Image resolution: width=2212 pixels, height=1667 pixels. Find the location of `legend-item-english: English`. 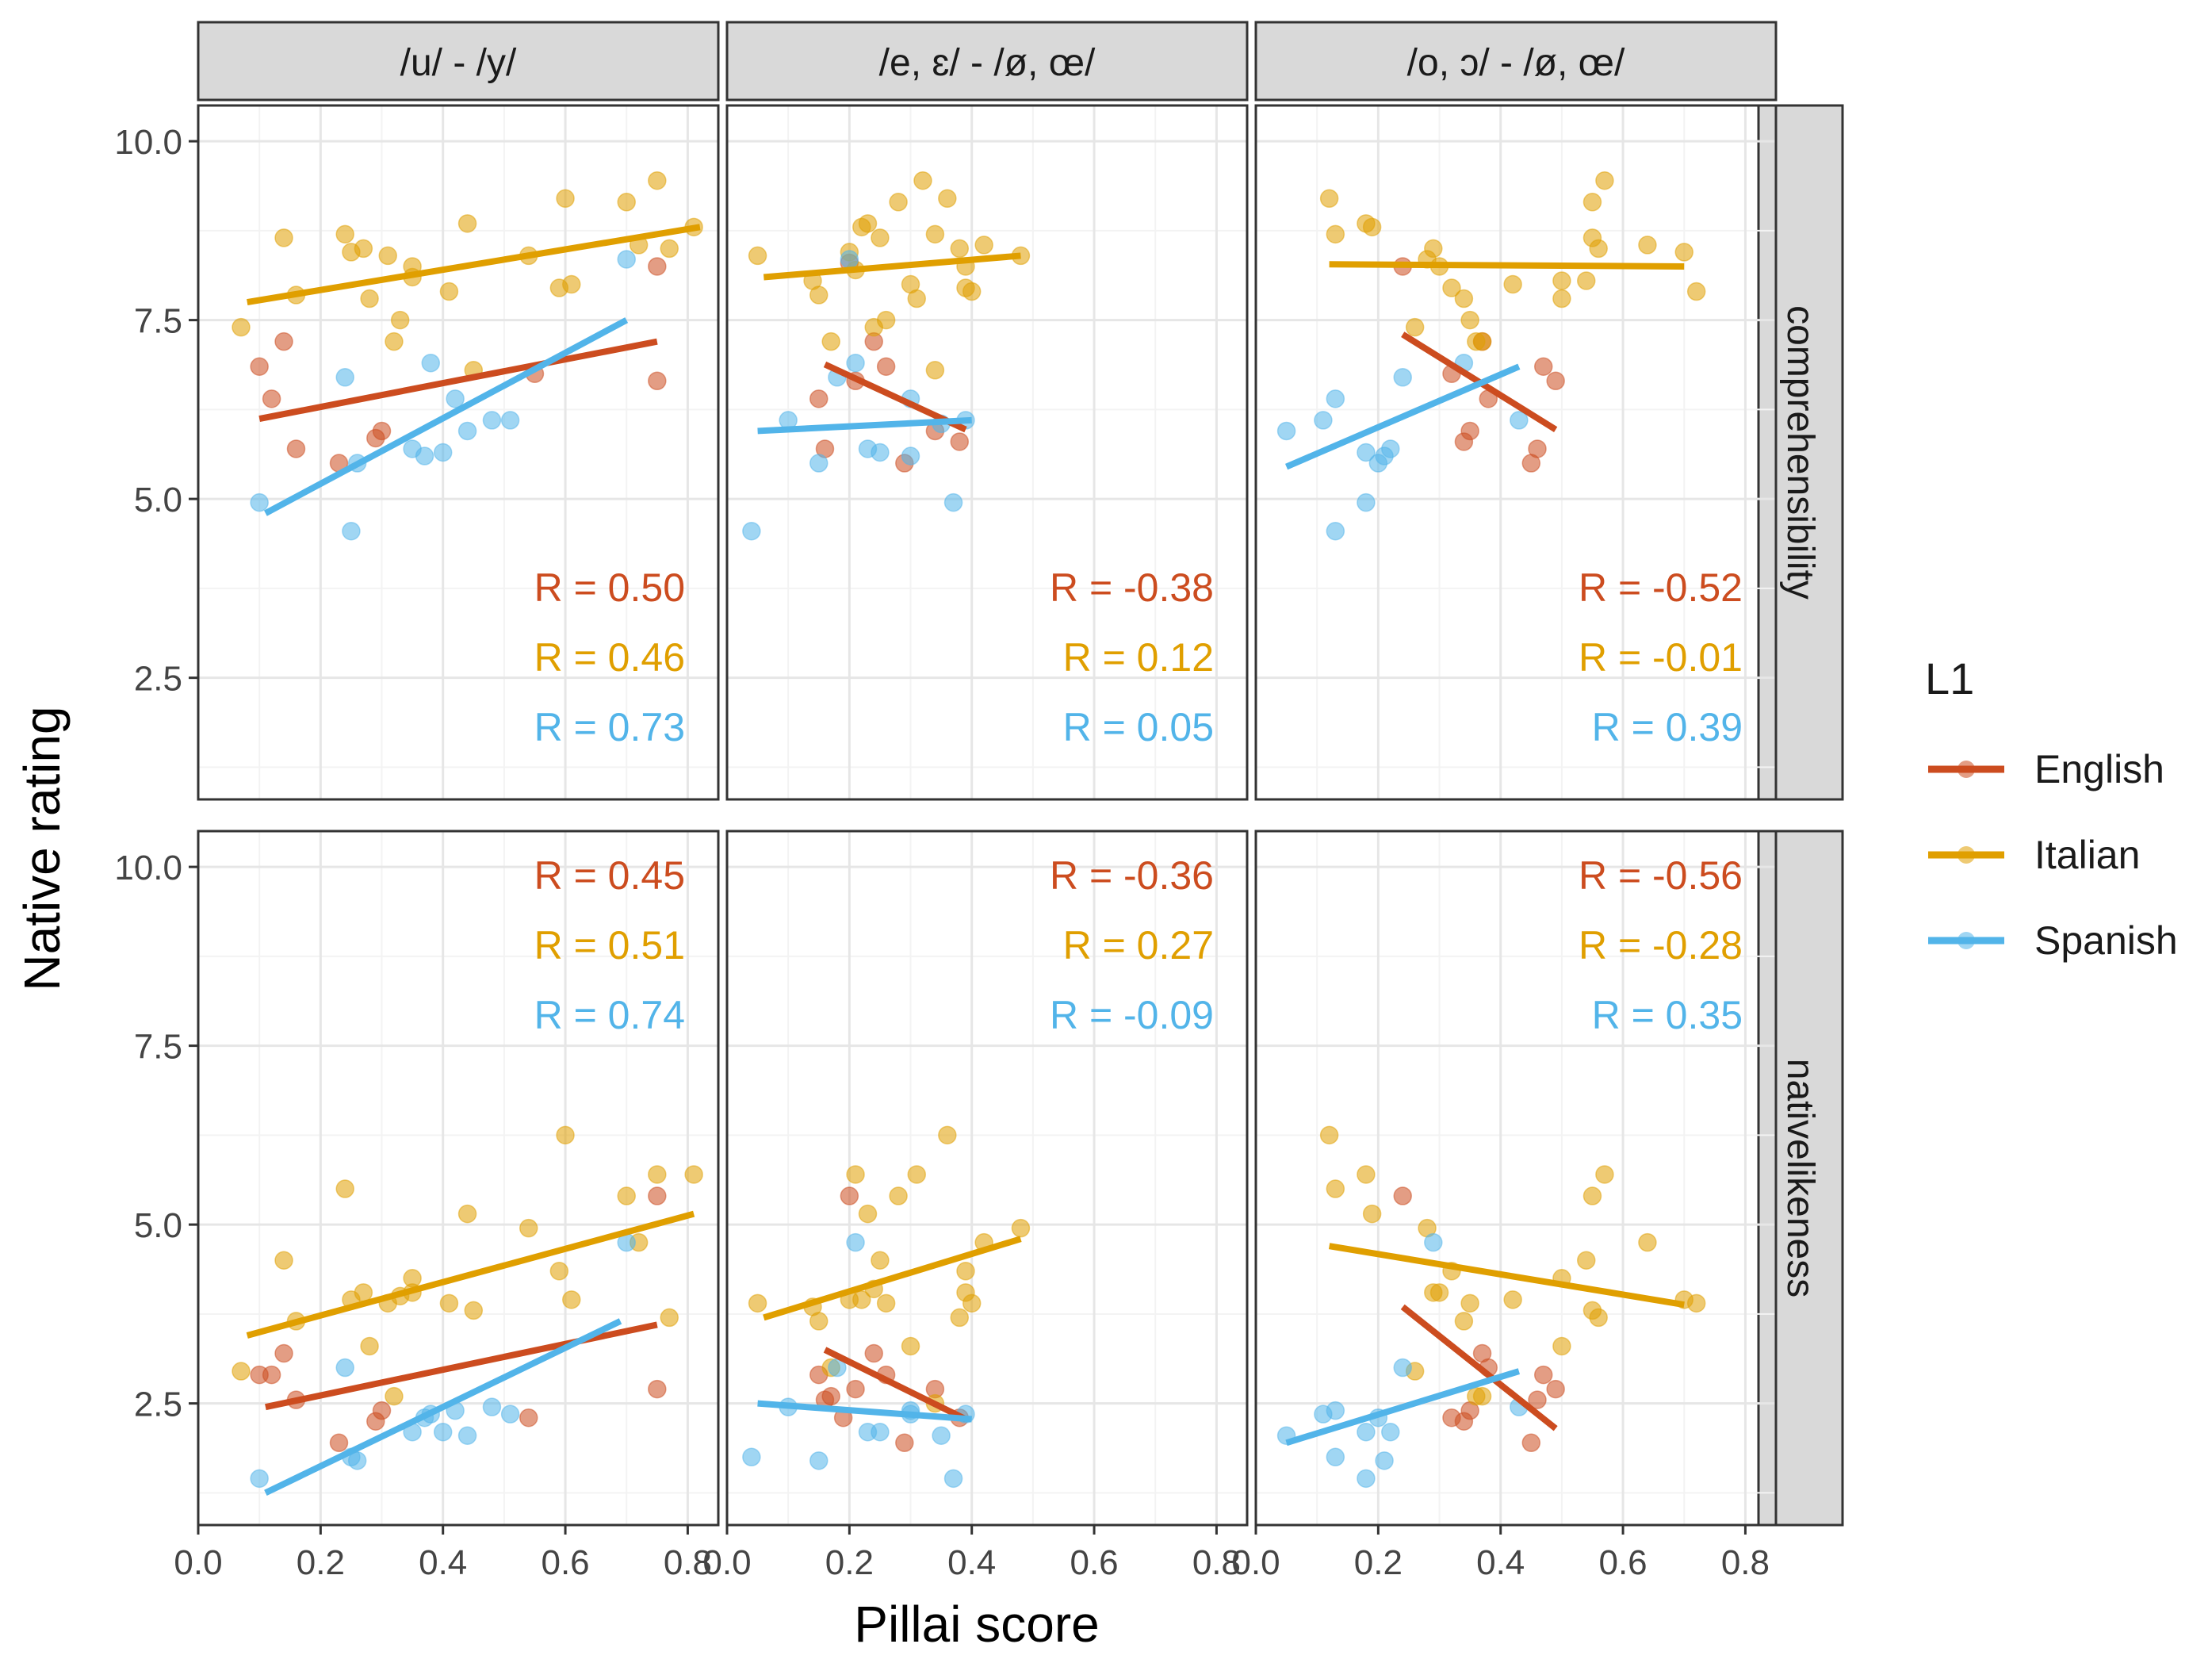

legend-item-english: English is located at coordinates (2046, 769).